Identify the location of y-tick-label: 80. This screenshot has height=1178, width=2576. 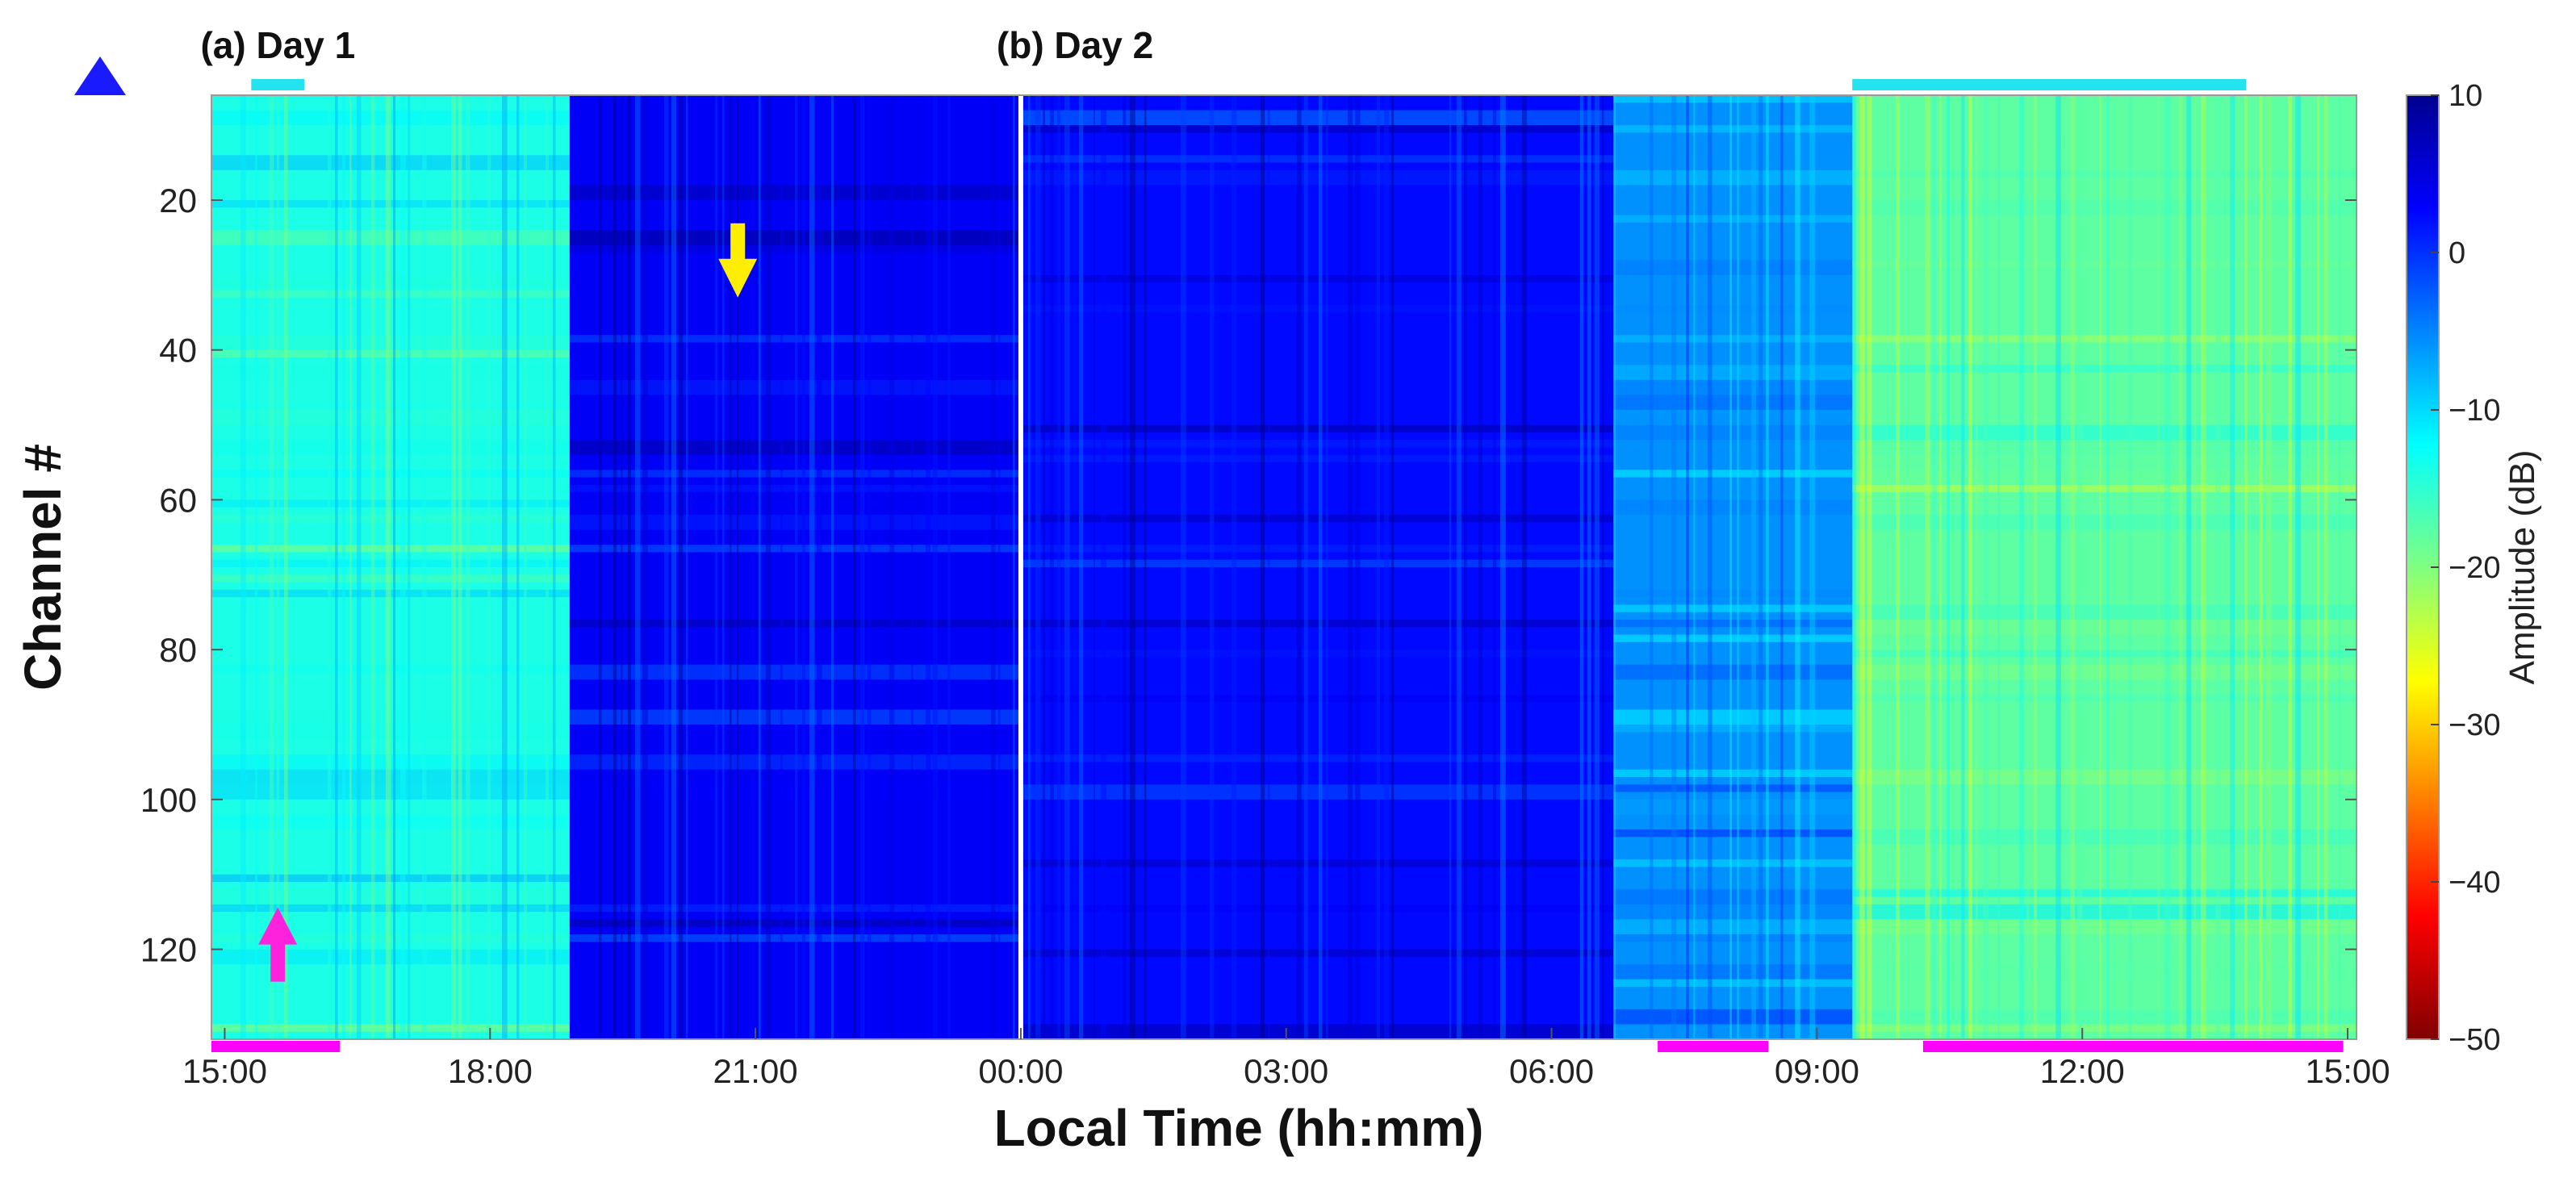
(178, 650).